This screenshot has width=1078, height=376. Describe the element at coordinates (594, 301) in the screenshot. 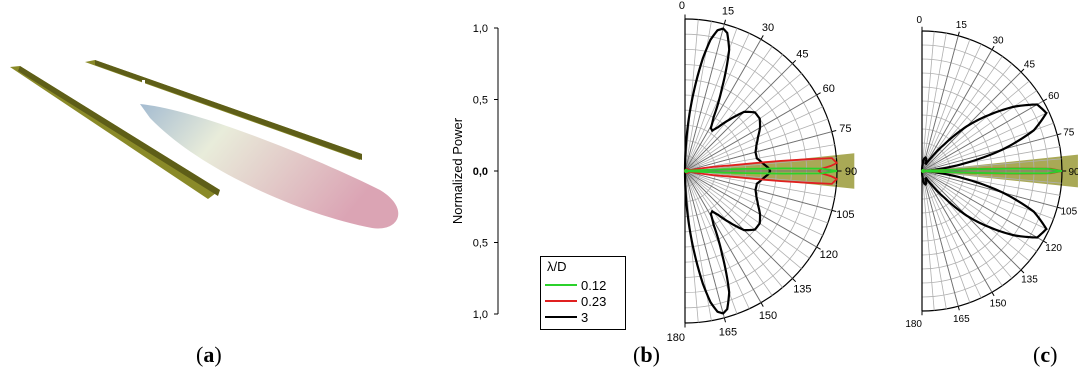

I see `legend-label: 0.23` at that location.